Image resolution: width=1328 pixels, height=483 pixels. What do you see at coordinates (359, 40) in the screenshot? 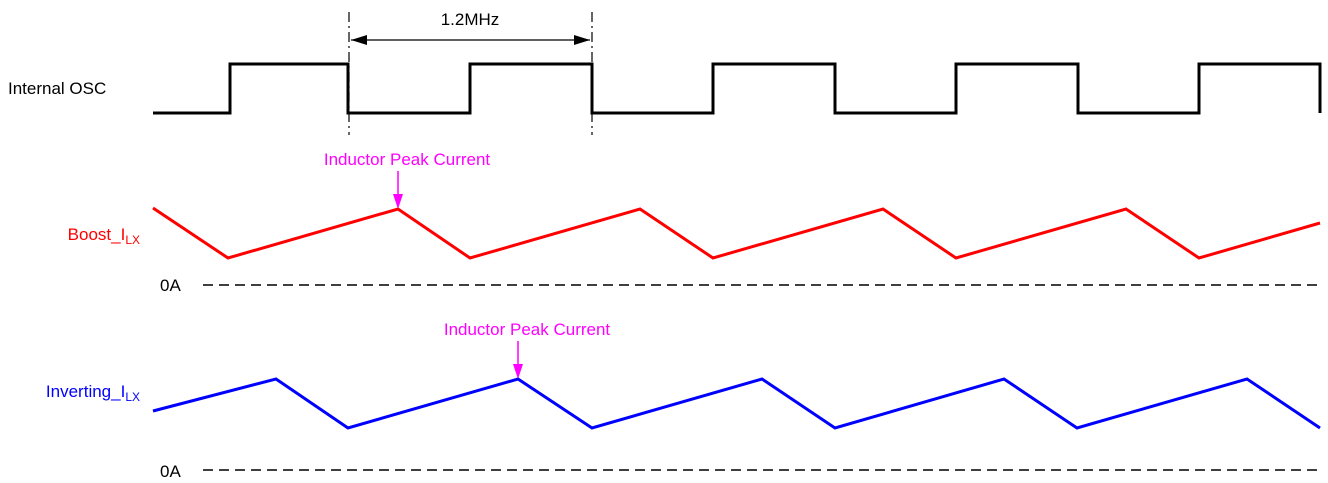
I see `arrowhead-left` at bounding box center [359, 40].